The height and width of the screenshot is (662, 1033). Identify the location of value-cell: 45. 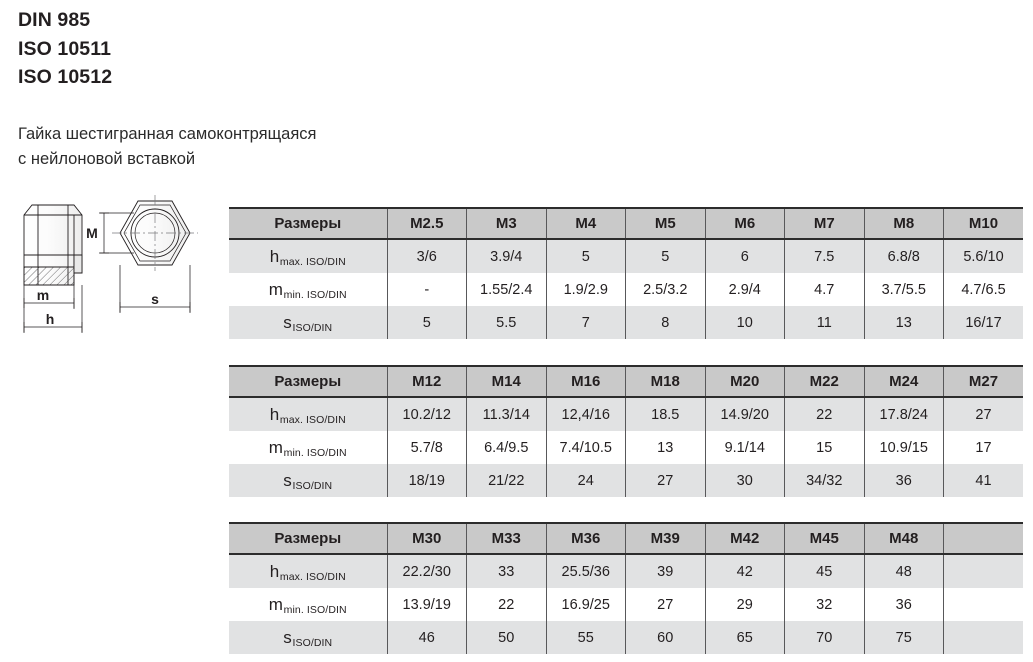
(824, 571).